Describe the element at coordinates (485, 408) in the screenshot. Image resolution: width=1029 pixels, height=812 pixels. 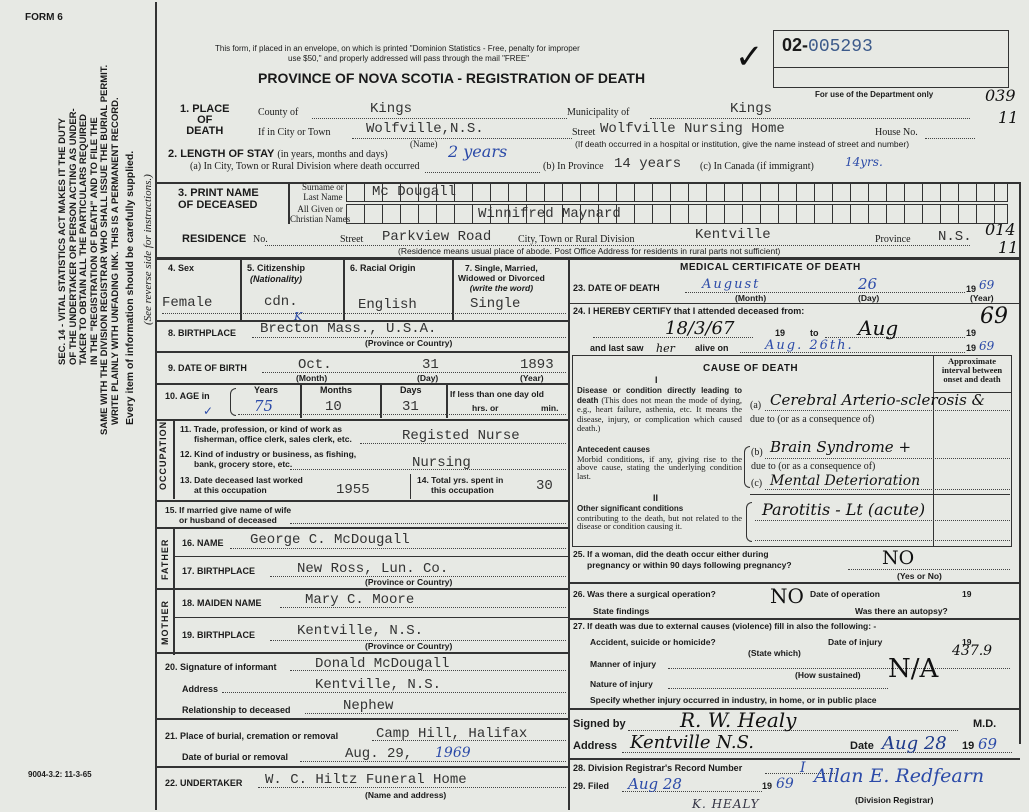
I see `hrs-label: hrs. or` at that location.